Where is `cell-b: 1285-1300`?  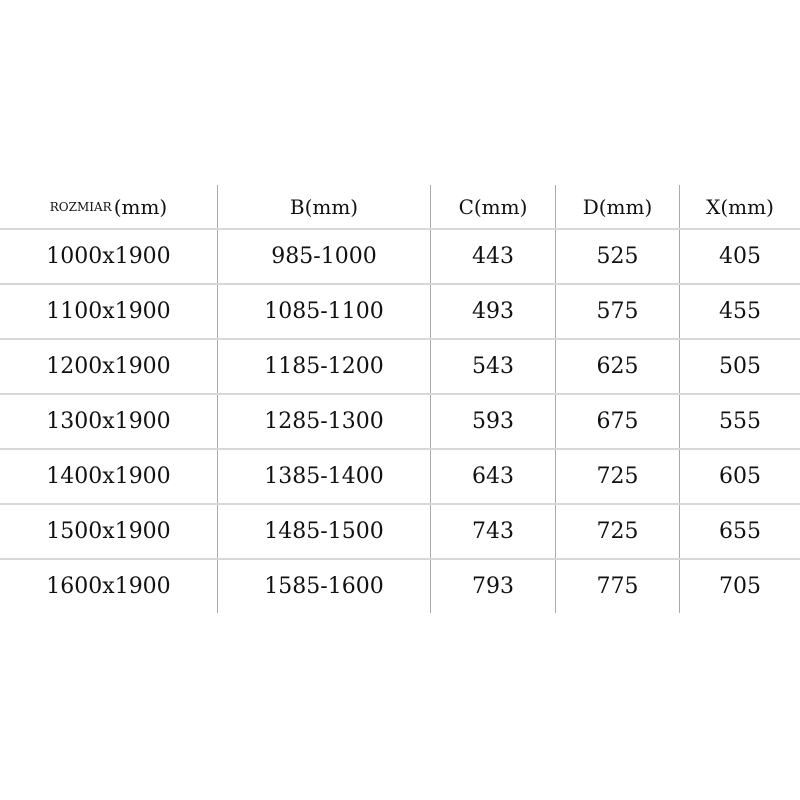
cell-b: 1285-1300 is located at coordinates (324, 421).